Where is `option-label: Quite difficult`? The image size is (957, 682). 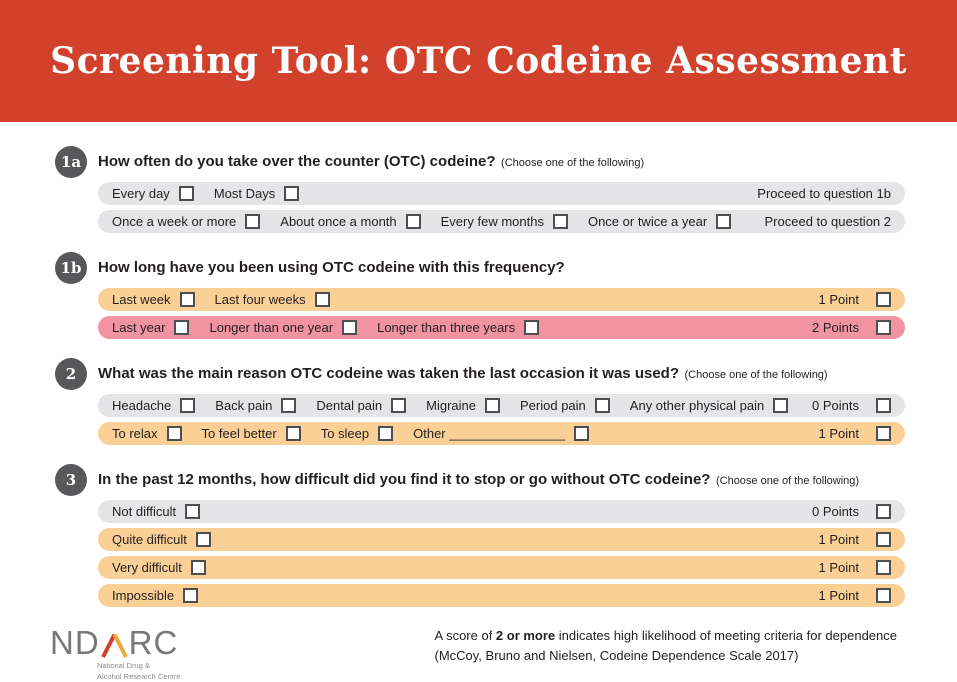 option-label: Quite difficult is located at coordinates (149, 539).